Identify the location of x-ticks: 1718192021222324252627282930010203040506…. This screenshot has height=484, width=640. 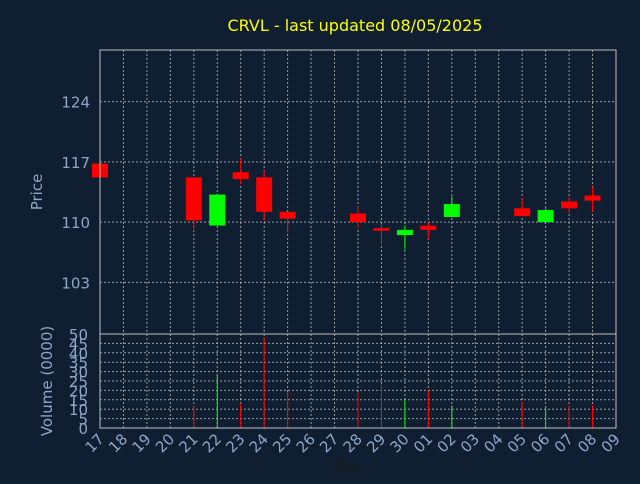
(353, 443).